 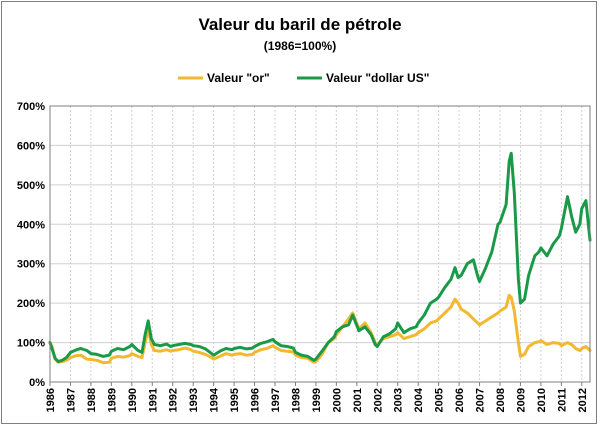 What do you see at coordinates (501, 400) in the screenshot?
I see `x-tick-label: 2008` at bounding box center [501, 400].